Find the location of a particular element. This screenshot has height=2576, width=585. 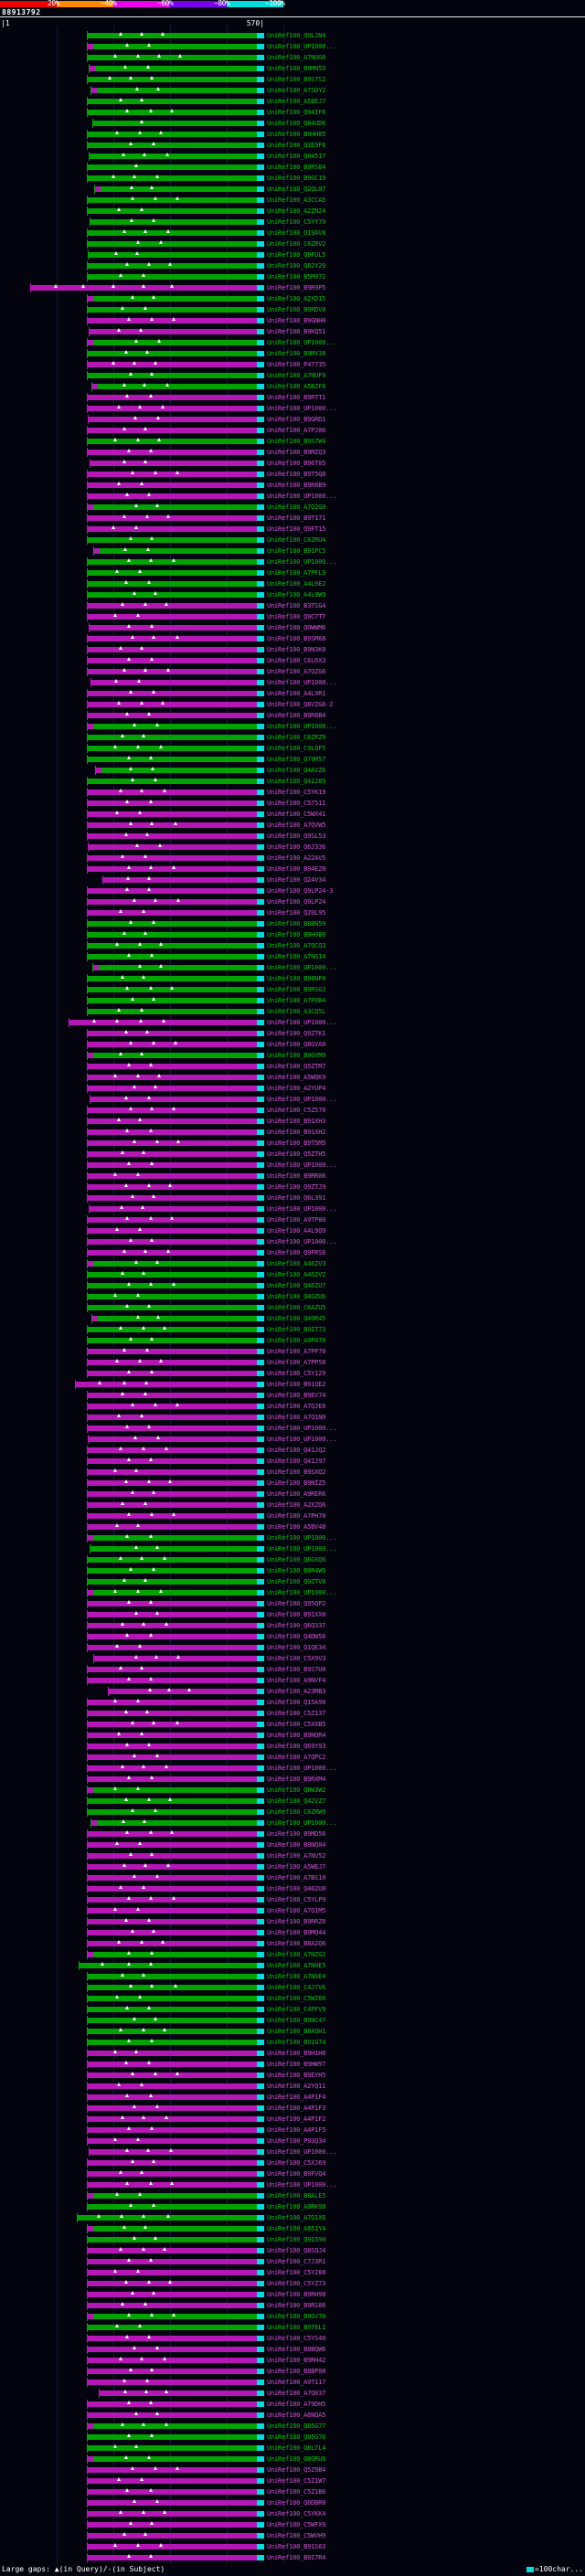

hit-label: UniRef100_C5WX41 is located at coordinates (297, 814).